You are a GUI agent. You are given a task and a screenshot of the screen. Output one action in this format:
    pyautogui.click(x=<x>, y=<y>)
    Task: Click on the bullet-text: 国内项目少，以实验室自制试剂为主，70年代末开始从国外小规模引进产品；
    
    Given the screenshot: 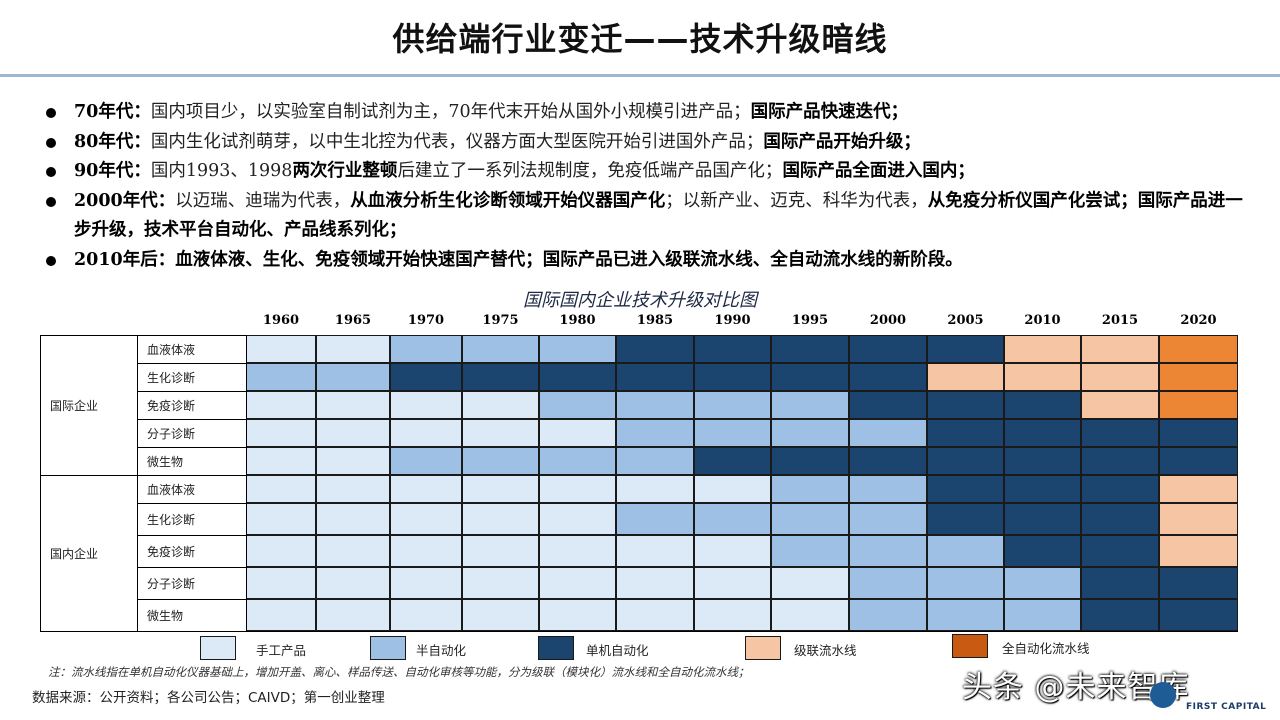 What is the action you would take?
    pyautogui.click(x=450, y=112)
    